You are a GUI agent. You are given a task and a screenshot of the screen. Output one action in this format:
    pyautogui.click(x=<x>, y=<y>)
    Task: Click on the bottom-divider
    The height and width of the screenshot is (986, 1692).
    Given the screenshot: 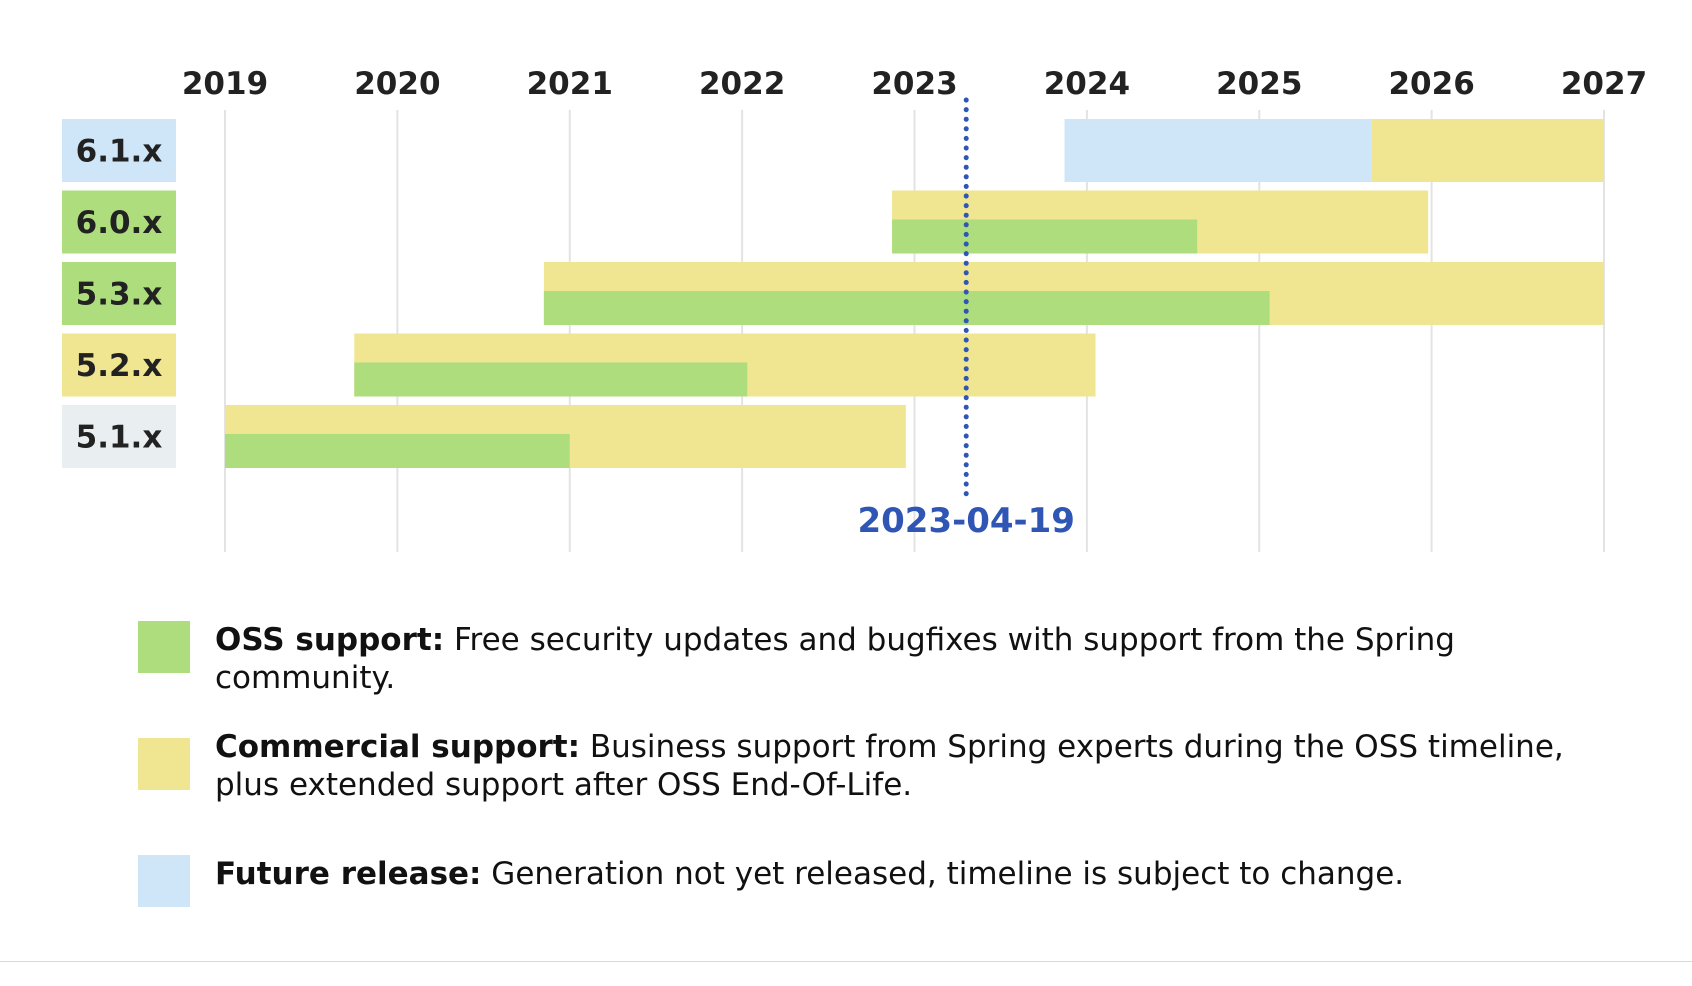 What is the action you would take?
    pyautogui.click(x=846, y=961)
    